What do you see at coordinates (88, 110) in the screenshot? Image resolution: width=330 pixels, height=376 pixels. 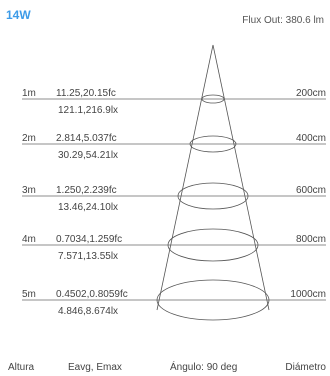 I see `lux-value: 121.1,216.9lx` at bounding box center [88, 110].